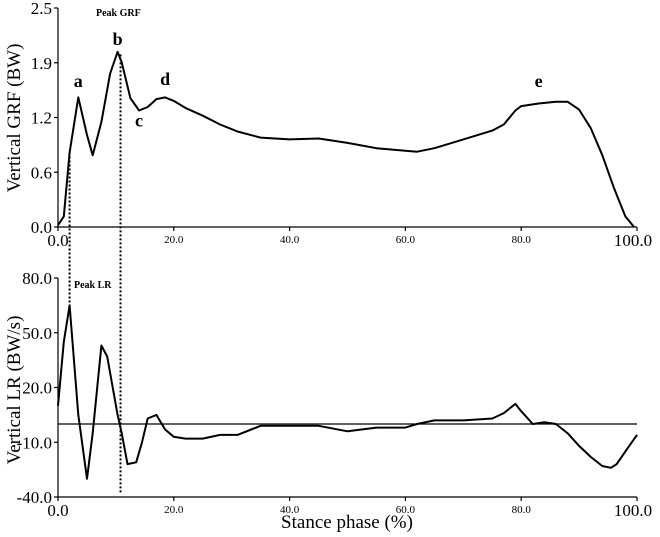 Image resolution: width=660 pixels, height=537 pixels. I want to click on x-axis-label: Stance phase (%), so click(347, 522).